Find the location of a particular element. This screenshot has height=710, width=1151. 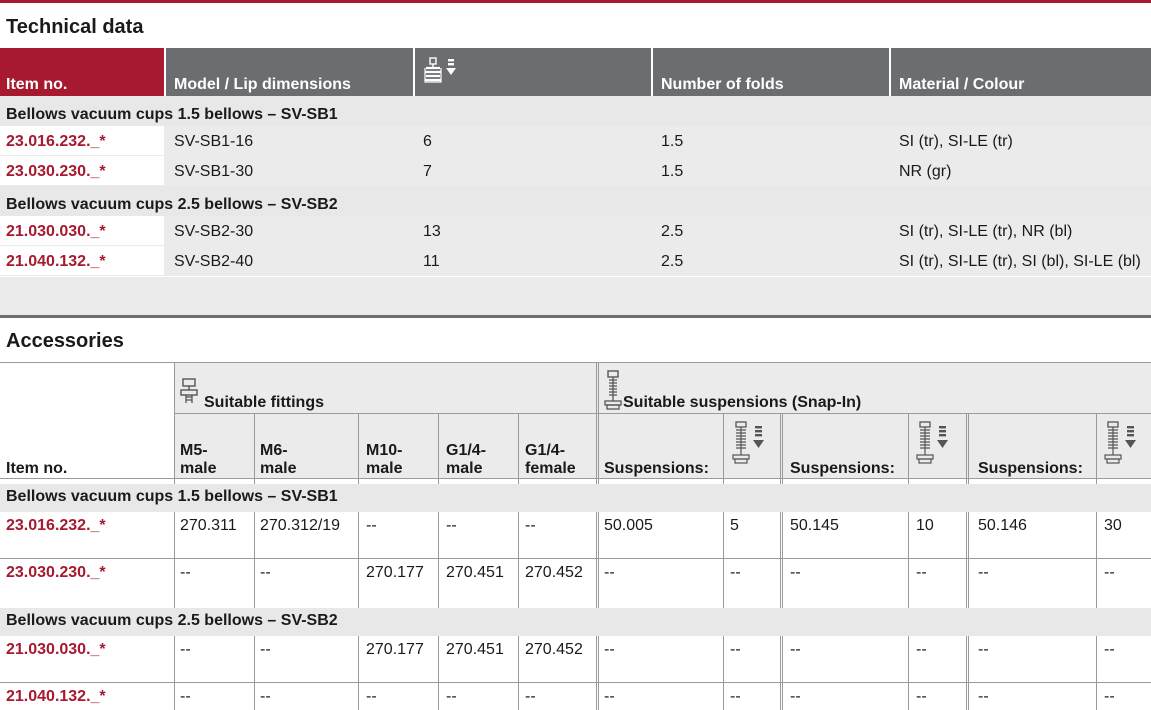

stroke-cell: 6 is located at coordinates (533, 140).